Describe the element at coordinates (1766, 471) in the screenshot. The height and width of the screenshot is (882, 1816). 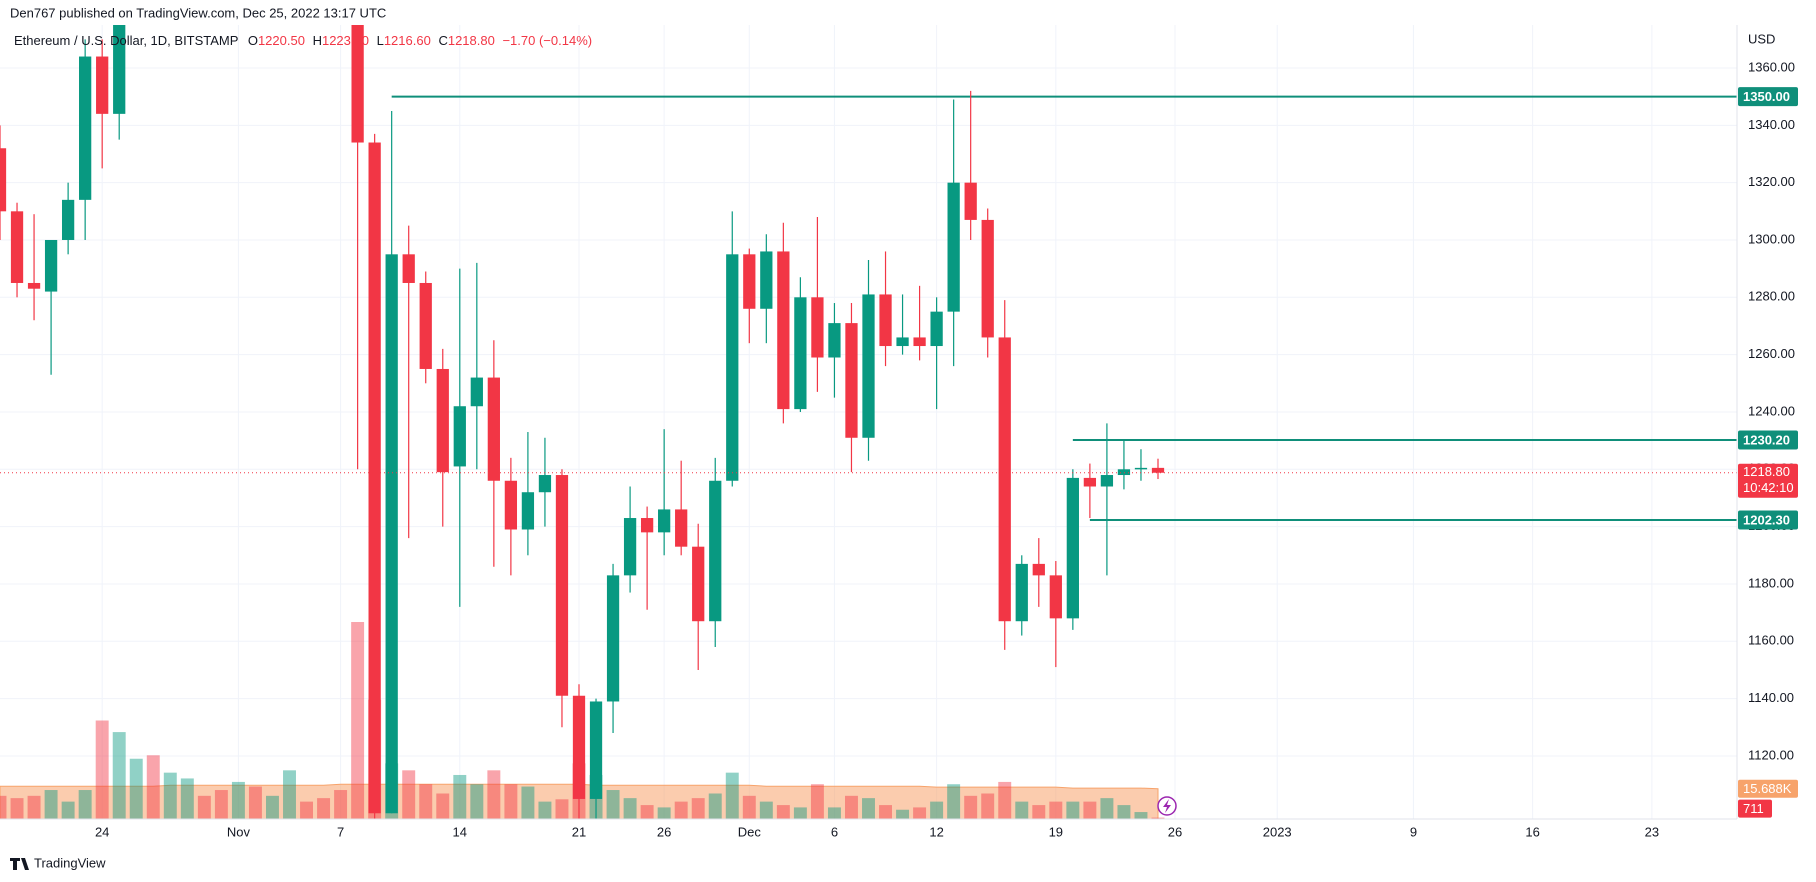
I see `last-price-label: 1218.80` at that location.